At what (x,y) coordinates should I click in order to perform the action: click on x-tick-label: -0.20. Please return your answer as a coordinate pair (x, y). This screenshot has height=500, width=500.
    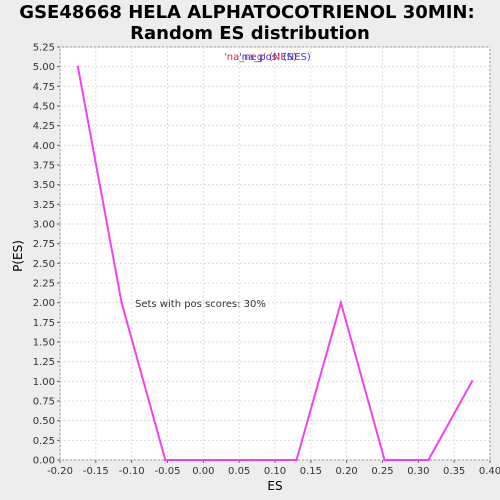
    Looking at the image, I should click on (60, 471).